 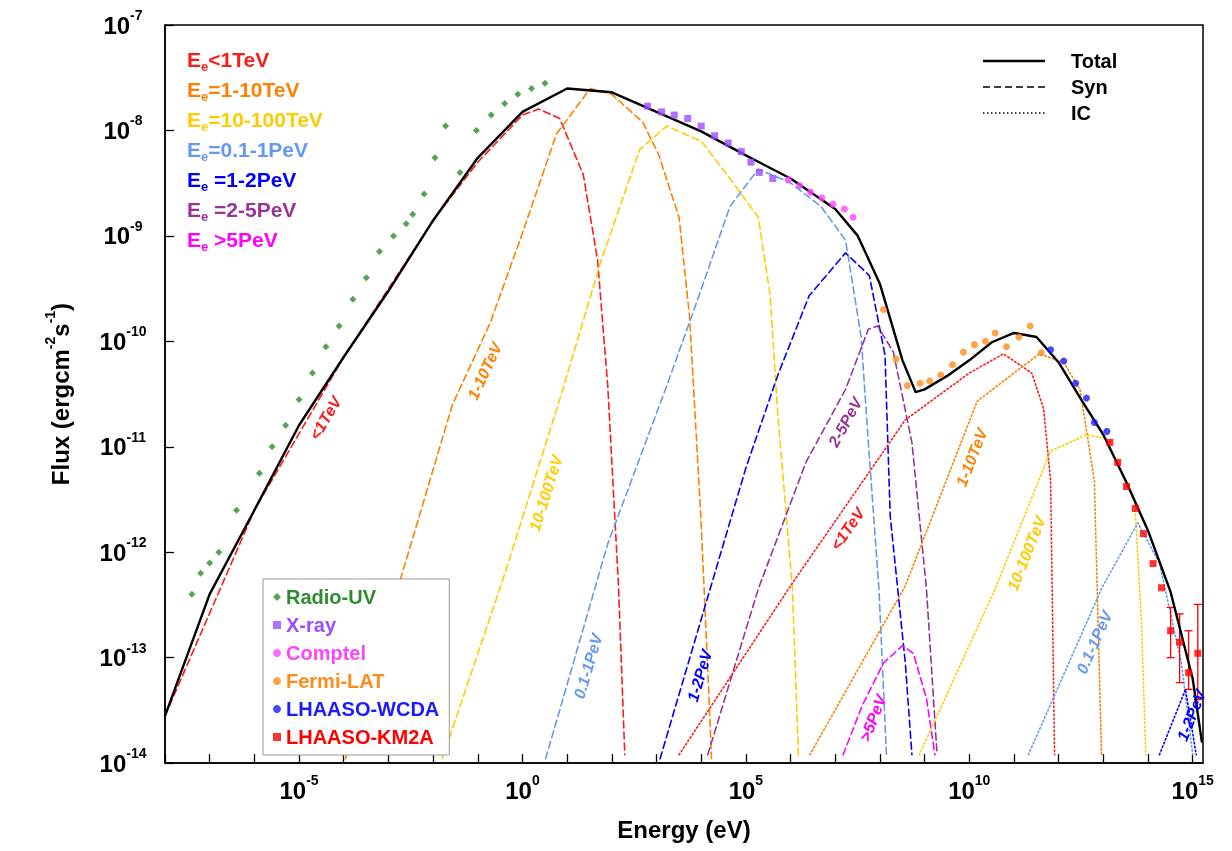 What do you see at coordinates (1089, 87) in the screenshot?
I see `legend-label: Syn` at bounding box center [1089, 87].